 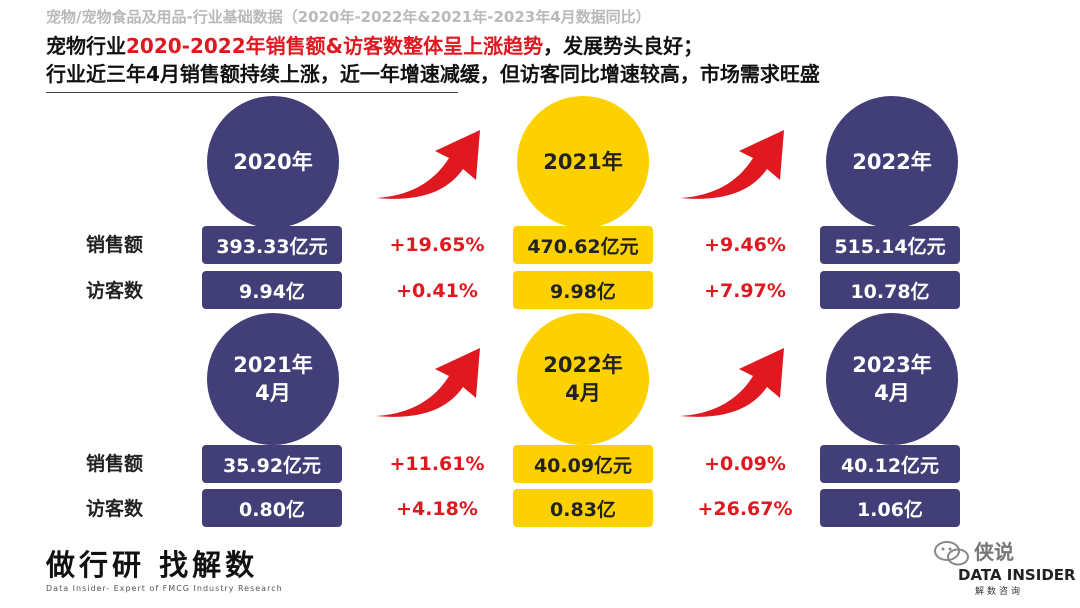 What do you see at coordinates (252, 92) in the screenshot?
I see `header-divider` at bounding box center [252, 92].